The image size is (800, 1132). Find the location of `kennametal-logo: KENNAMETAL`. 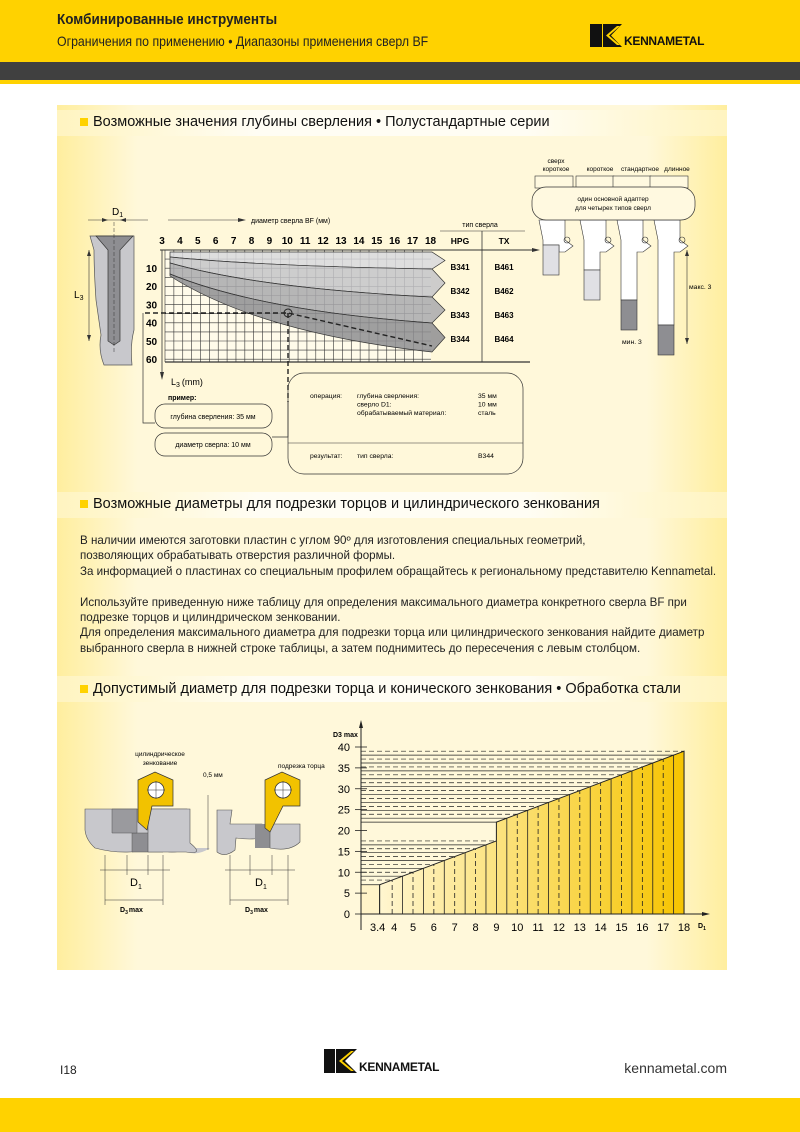

kennametal-logo: KENNAMETAL is located at coordinates (647, 36).